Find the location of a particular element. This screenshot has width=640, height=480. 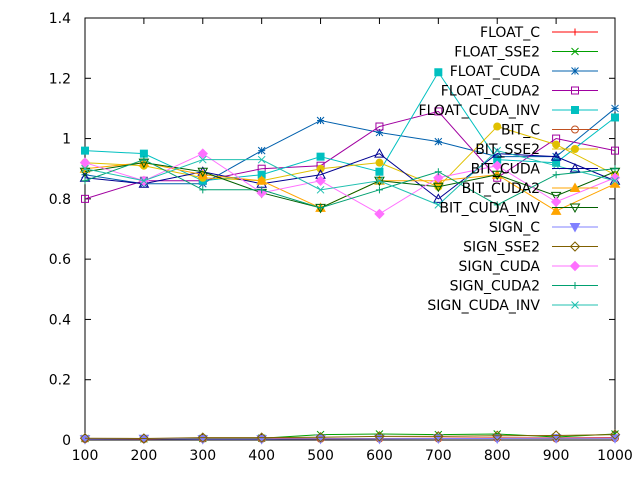

legend-entry: BIT_SSE2 is located at coordinates (536, 150).